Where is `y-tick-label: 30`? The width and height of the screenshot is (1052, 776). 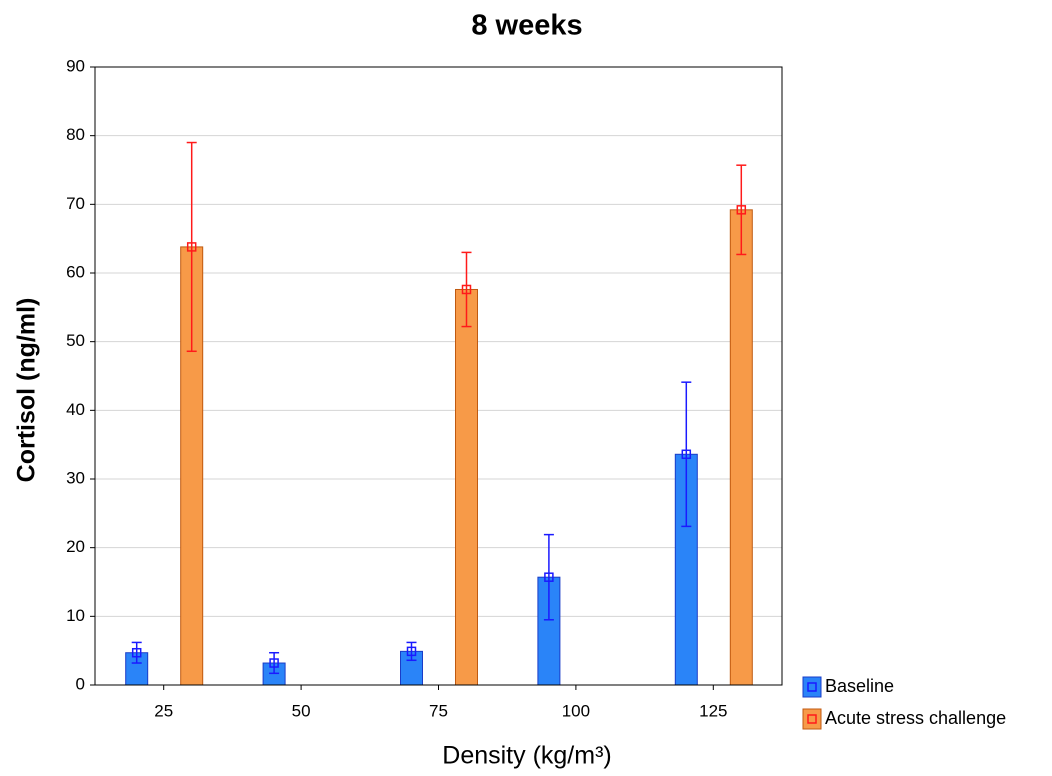 y-tick-label: 30 is located at coordinates (75, 477).